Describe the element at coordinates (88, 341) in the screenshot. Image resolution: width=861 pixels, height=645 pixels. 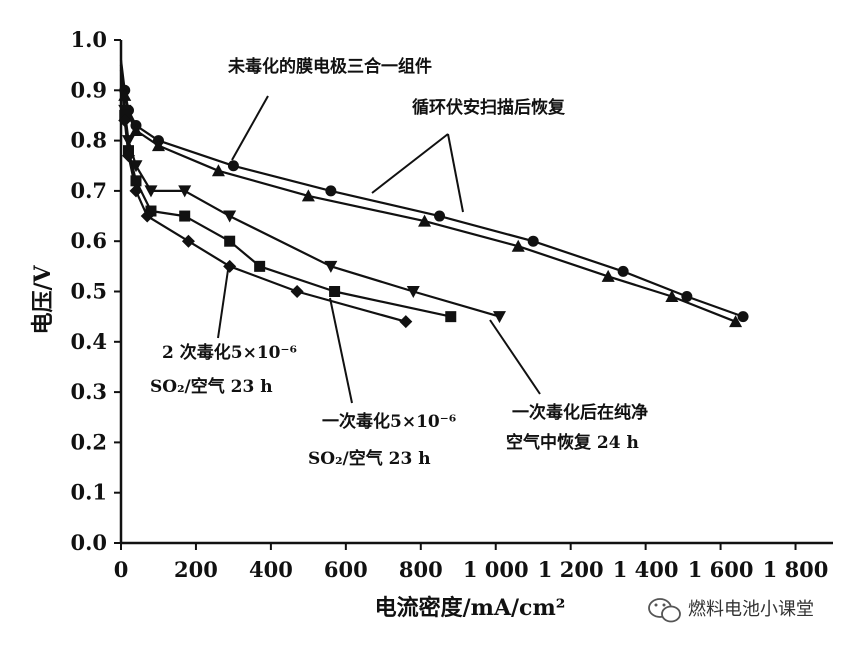
I see `y-tick-label: 0.4` at that location.